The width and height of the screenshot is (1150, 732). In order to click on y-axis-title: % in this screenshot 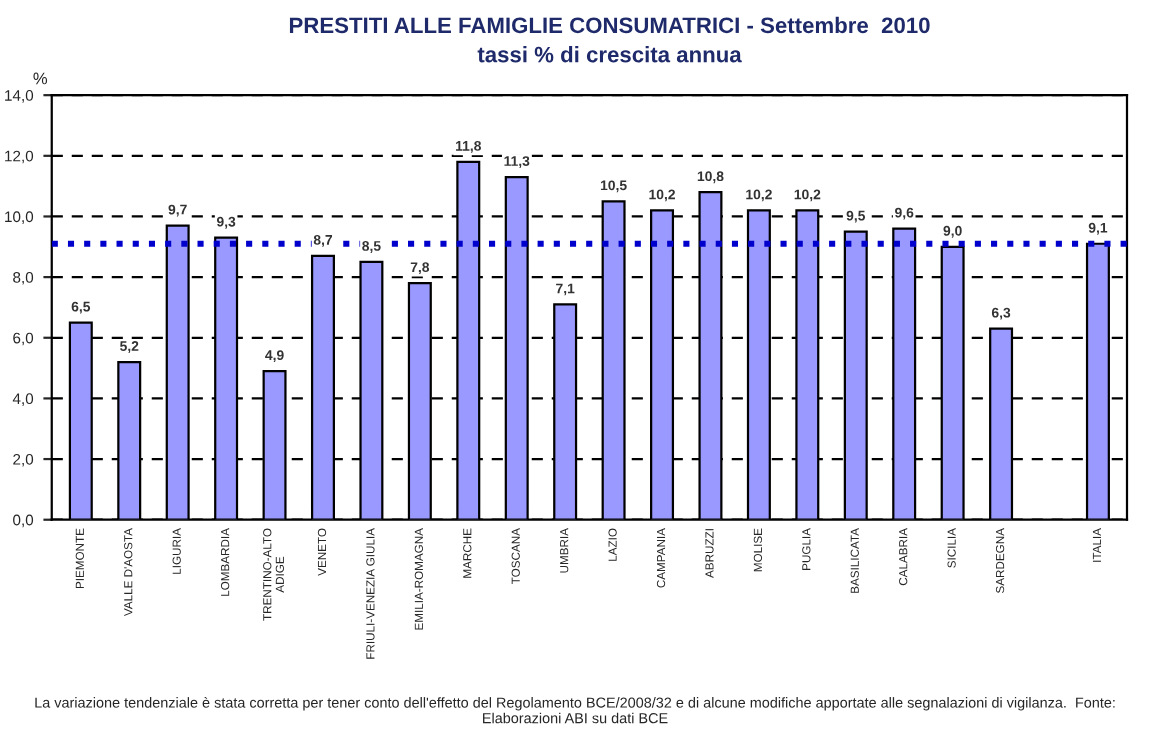, I will do `click(40, 78)`.